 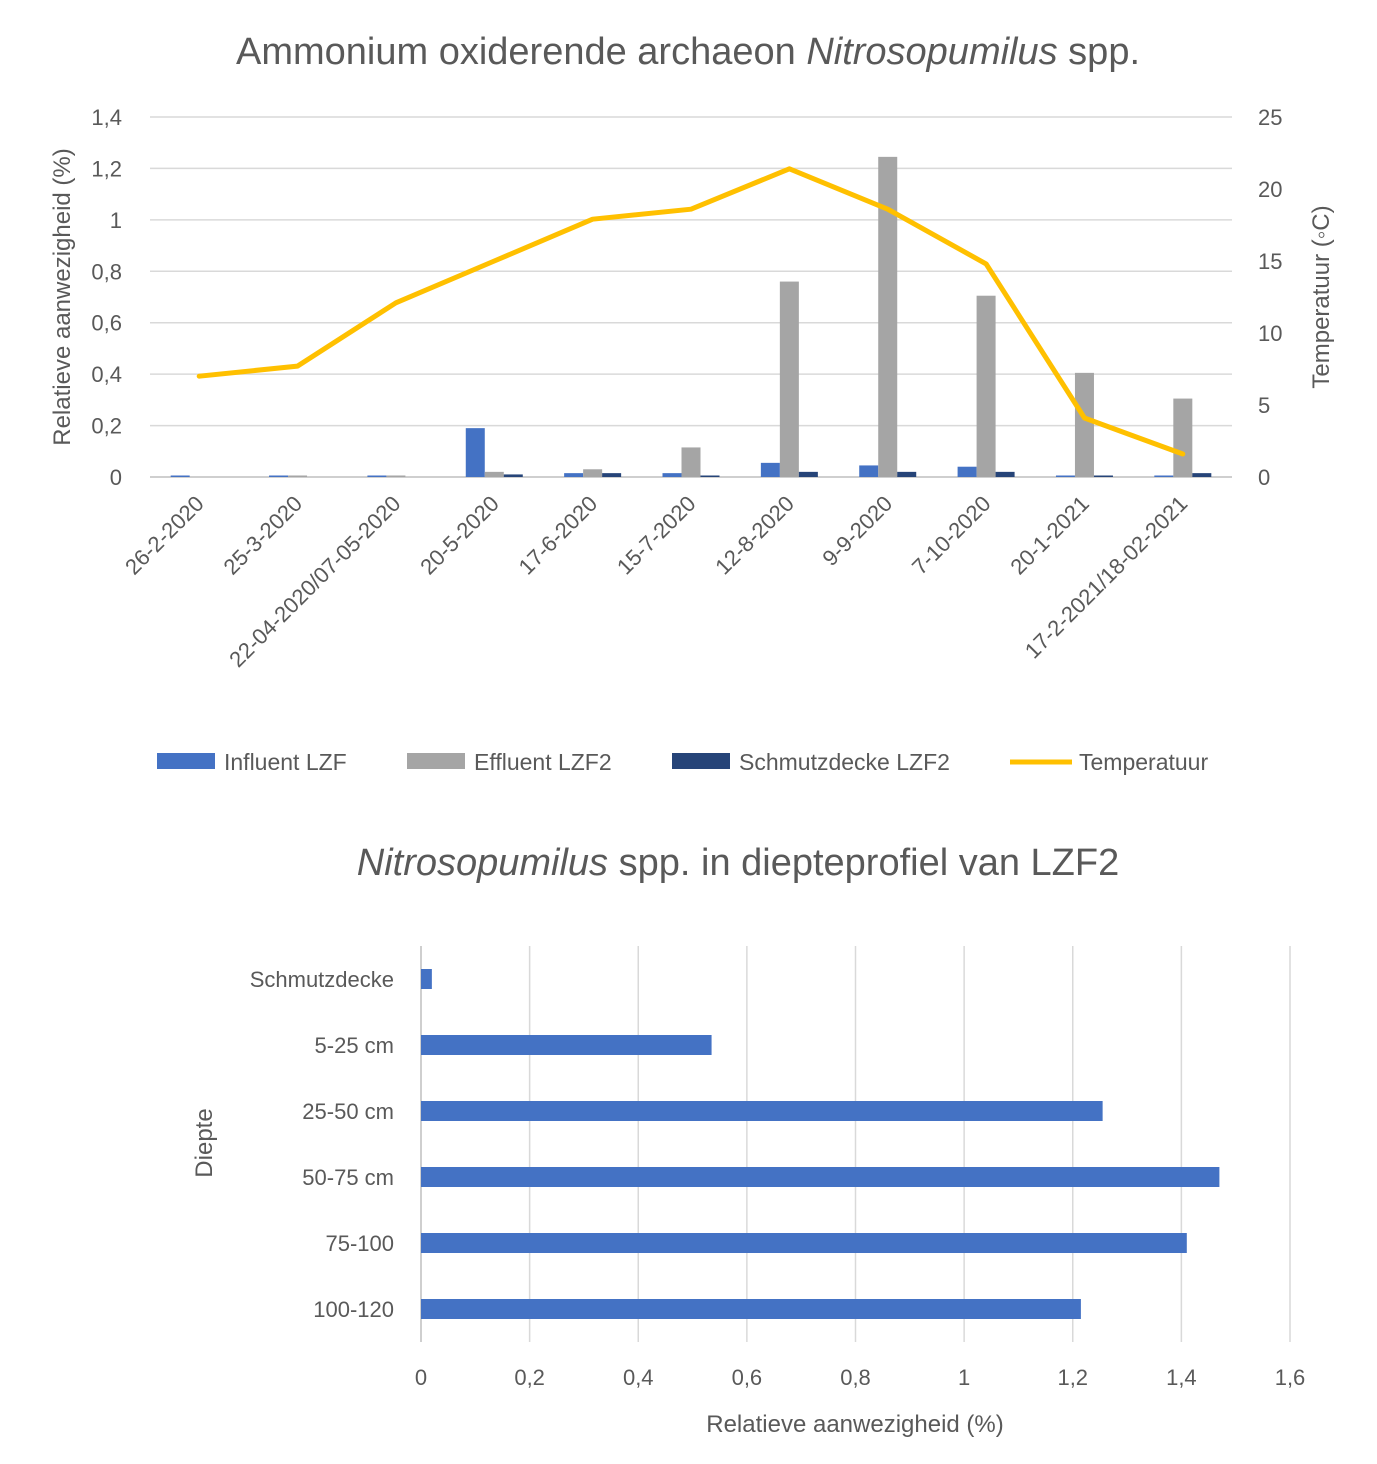 I want to click on chart-bottom-x-label: Relatieve aanwezigheid (%), so click(x=855, y=1424).